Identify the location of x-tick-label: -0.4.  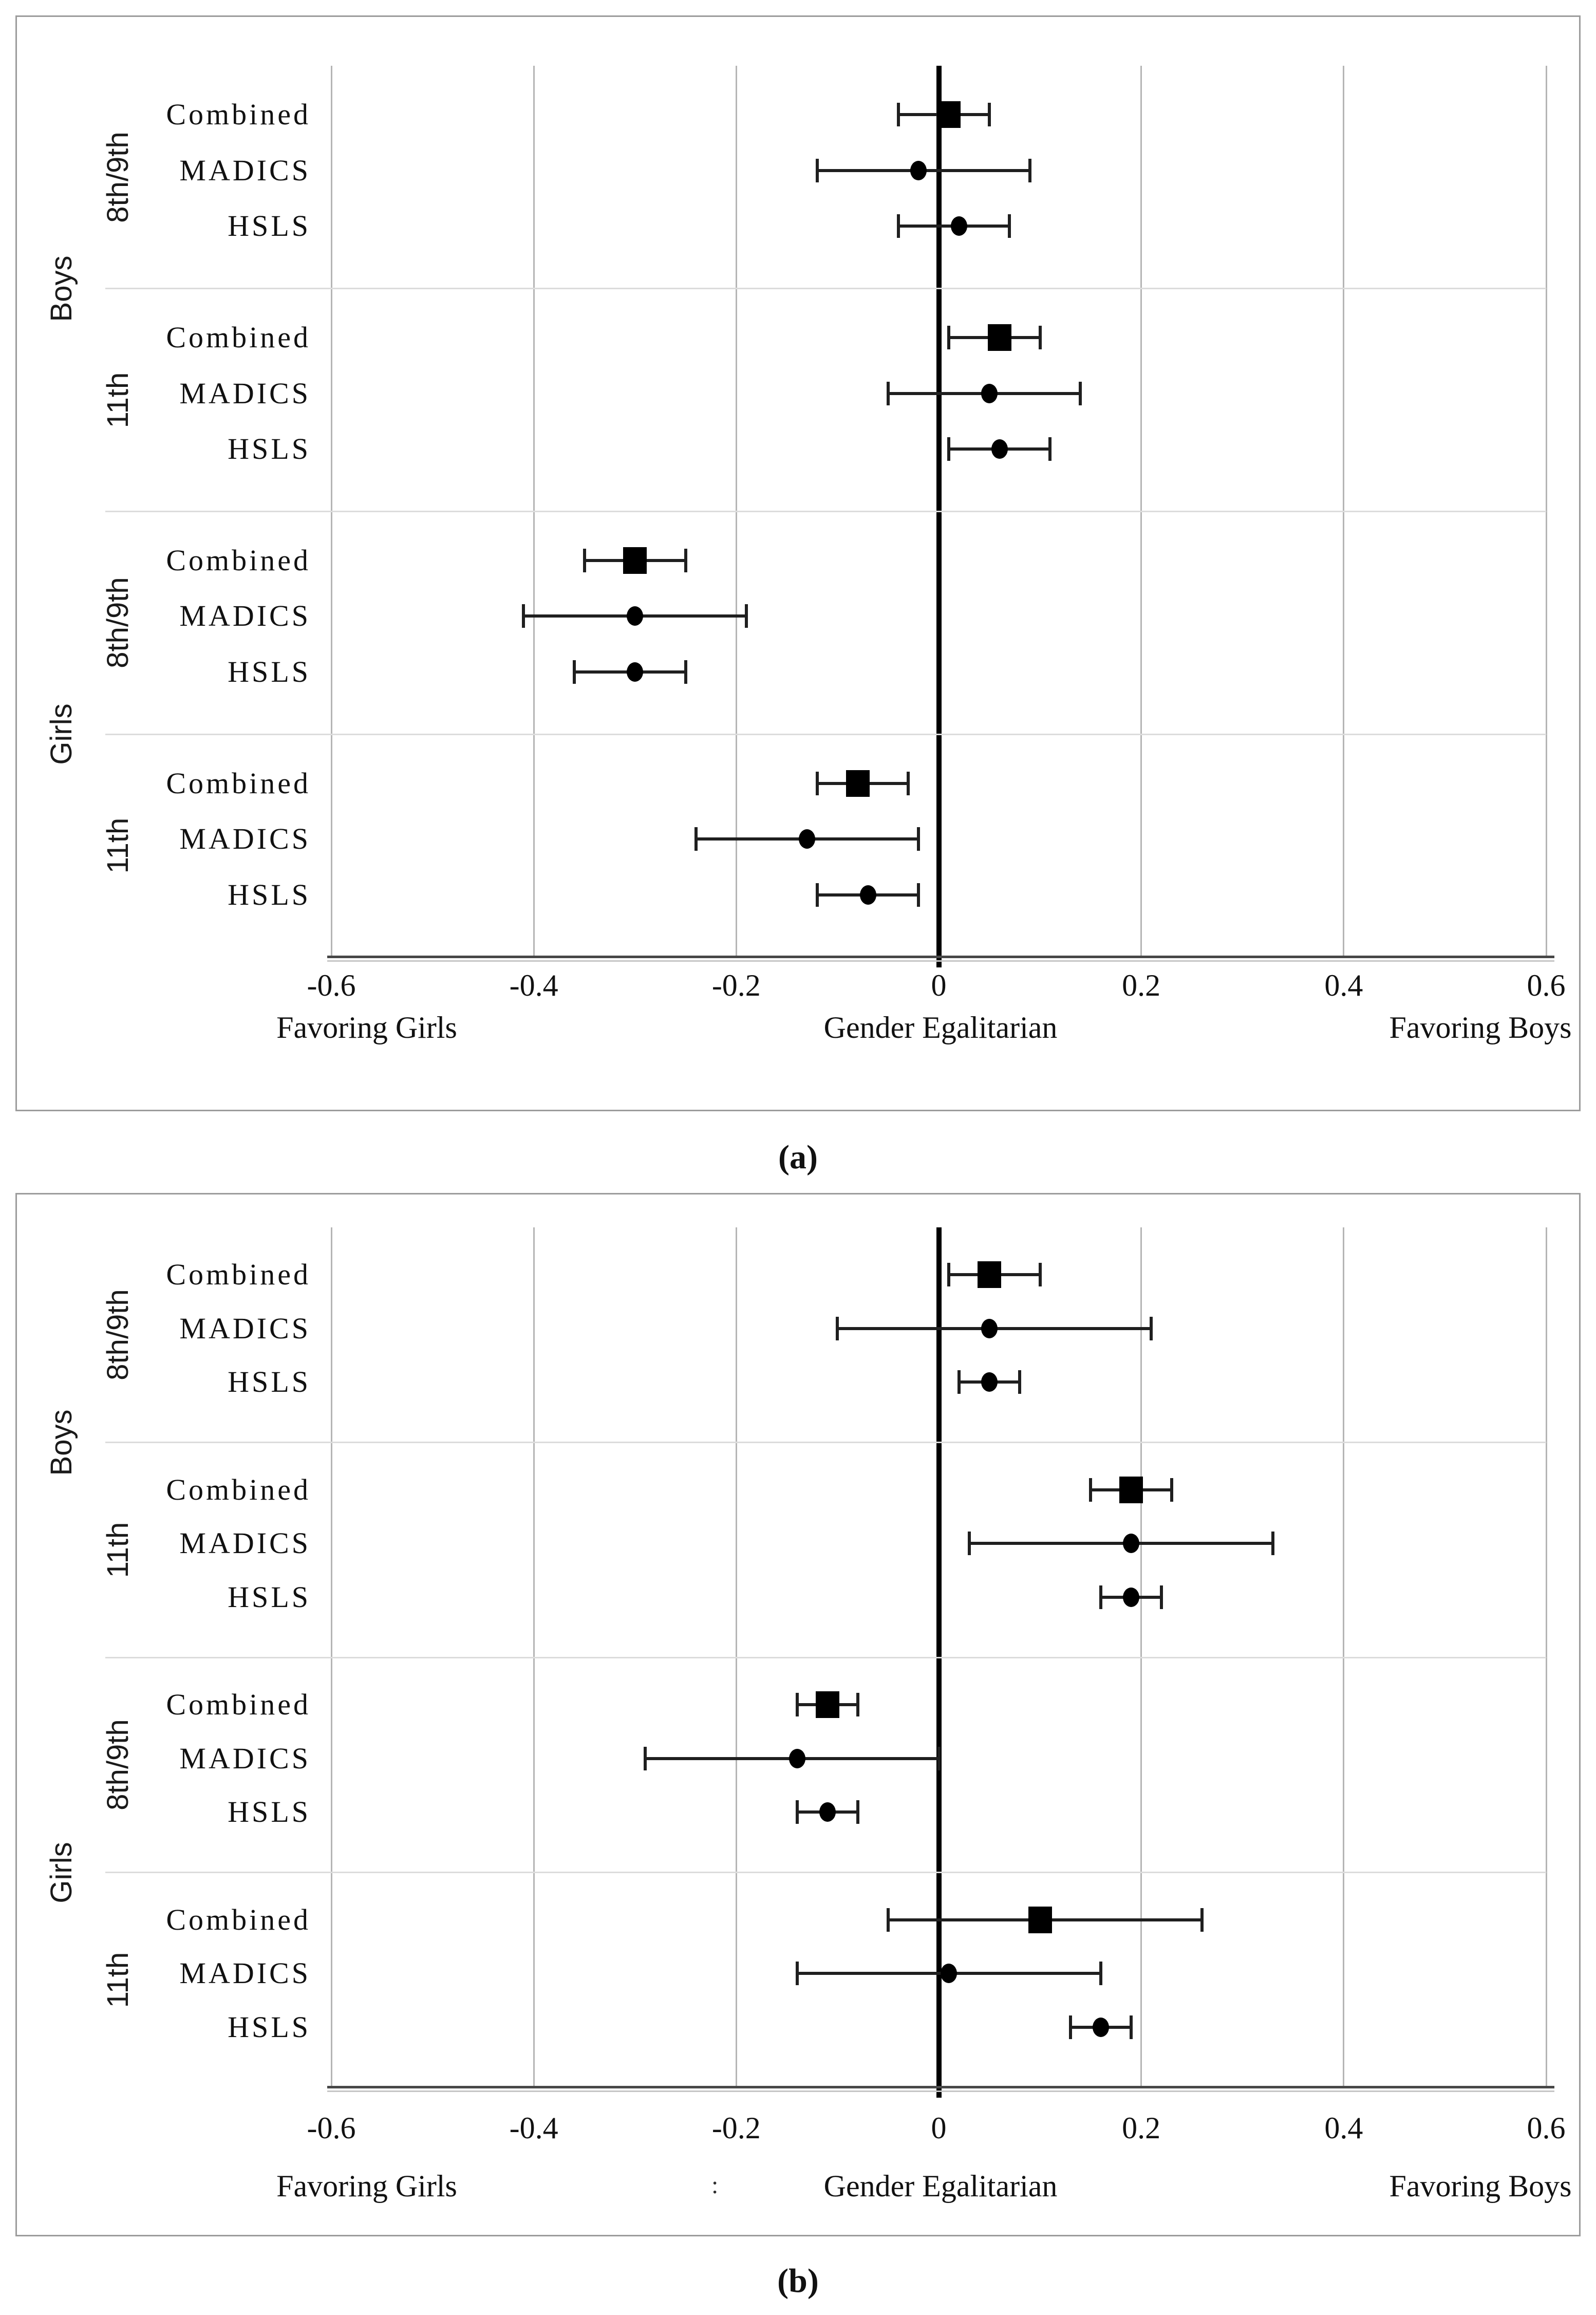
(533, 2128).